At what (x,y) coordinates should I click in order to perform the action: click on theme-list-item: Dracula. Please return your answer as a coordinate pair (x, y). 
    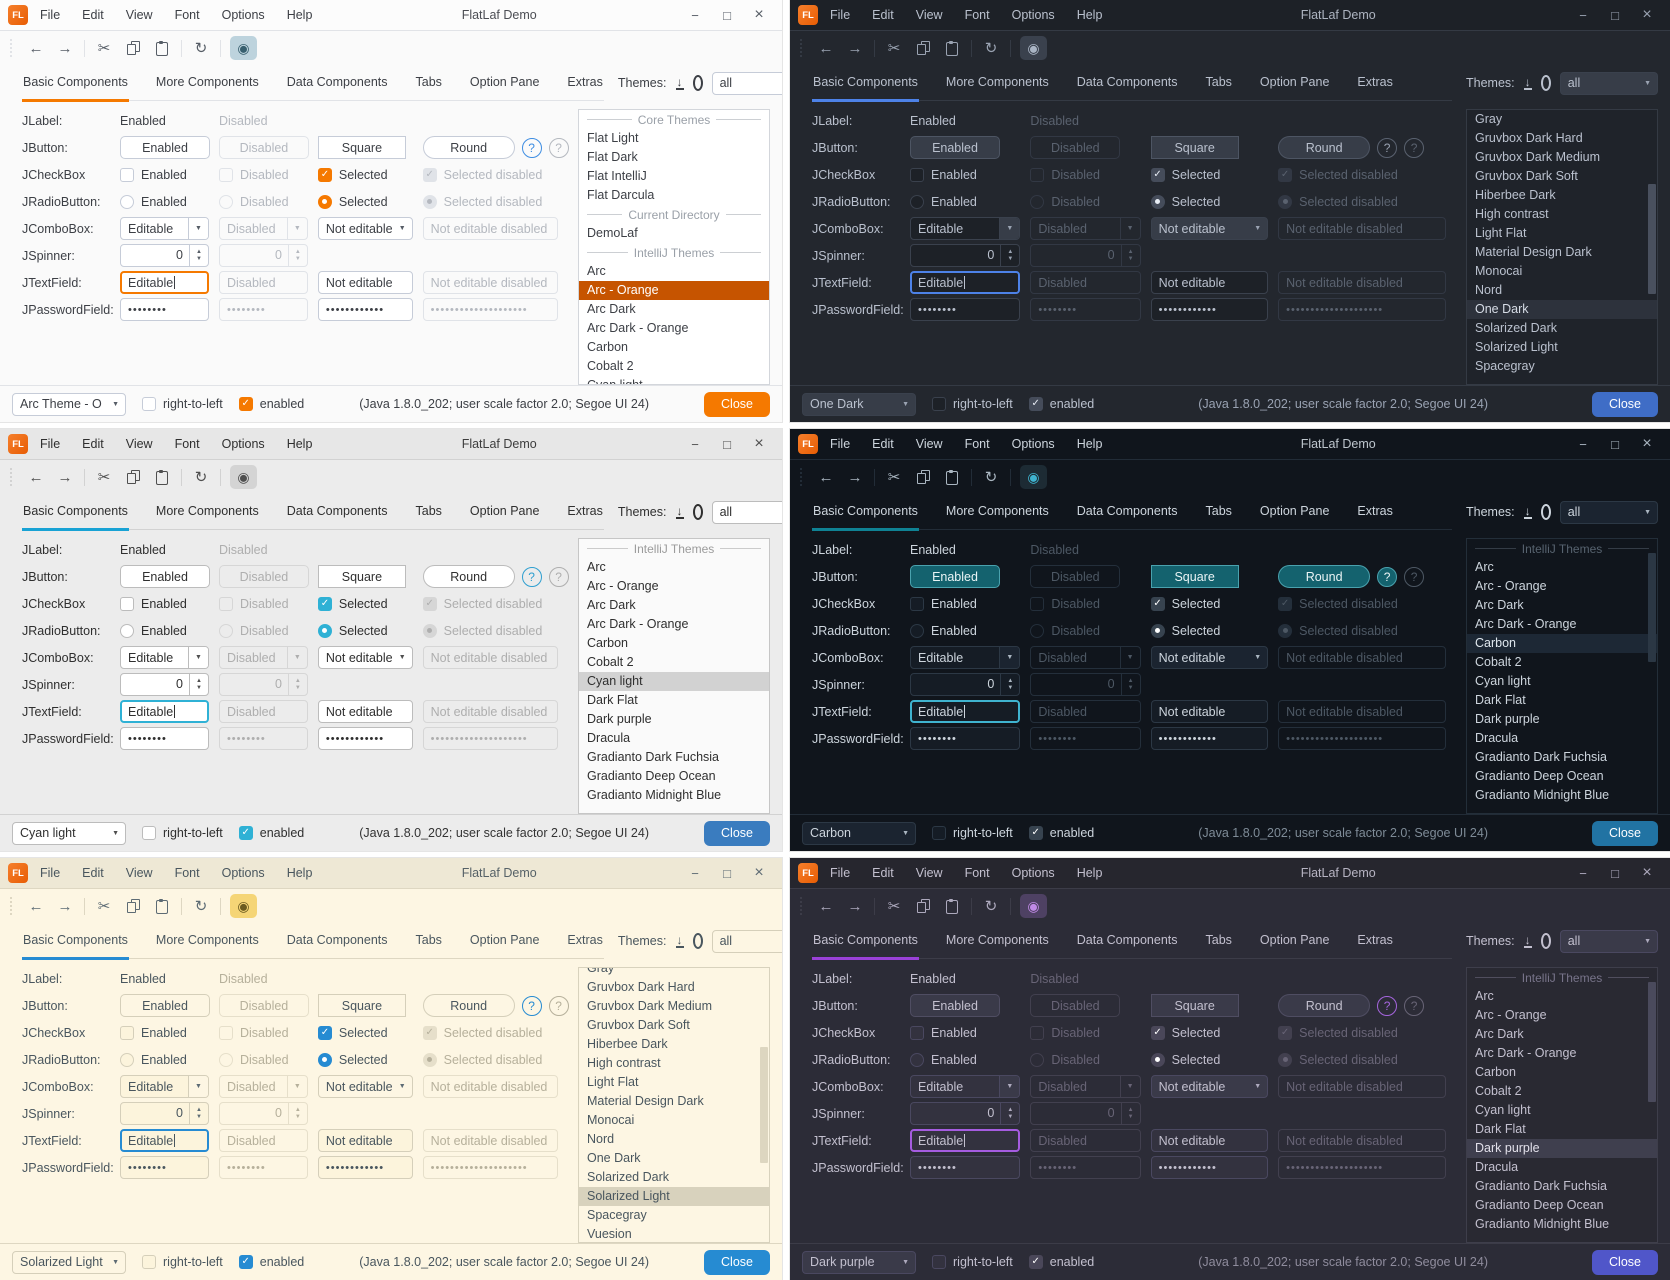
    Looking at the image, I should click on (1497, 1167).